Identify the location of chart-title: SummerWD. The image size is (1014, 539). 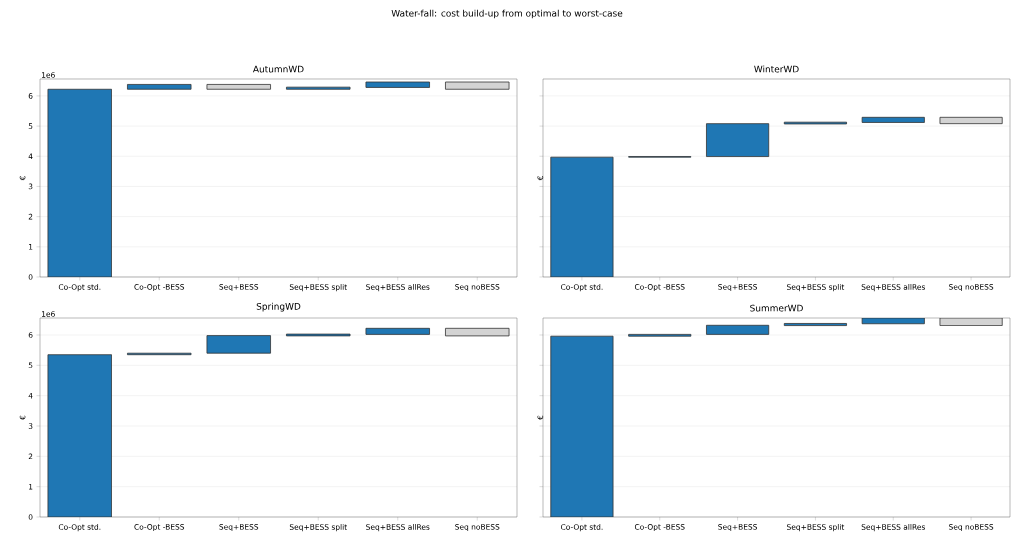
(776, 308).